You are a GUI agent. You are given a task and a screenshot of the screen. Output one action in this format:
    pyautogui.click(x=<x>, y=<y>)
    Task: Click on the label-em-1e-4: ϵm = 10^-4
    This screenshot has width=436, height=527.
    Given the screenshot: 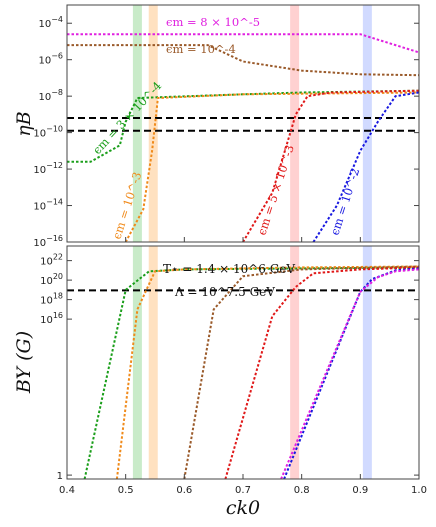 What is the action you would take?
    pyautogui.click(x=201, y=49)
    